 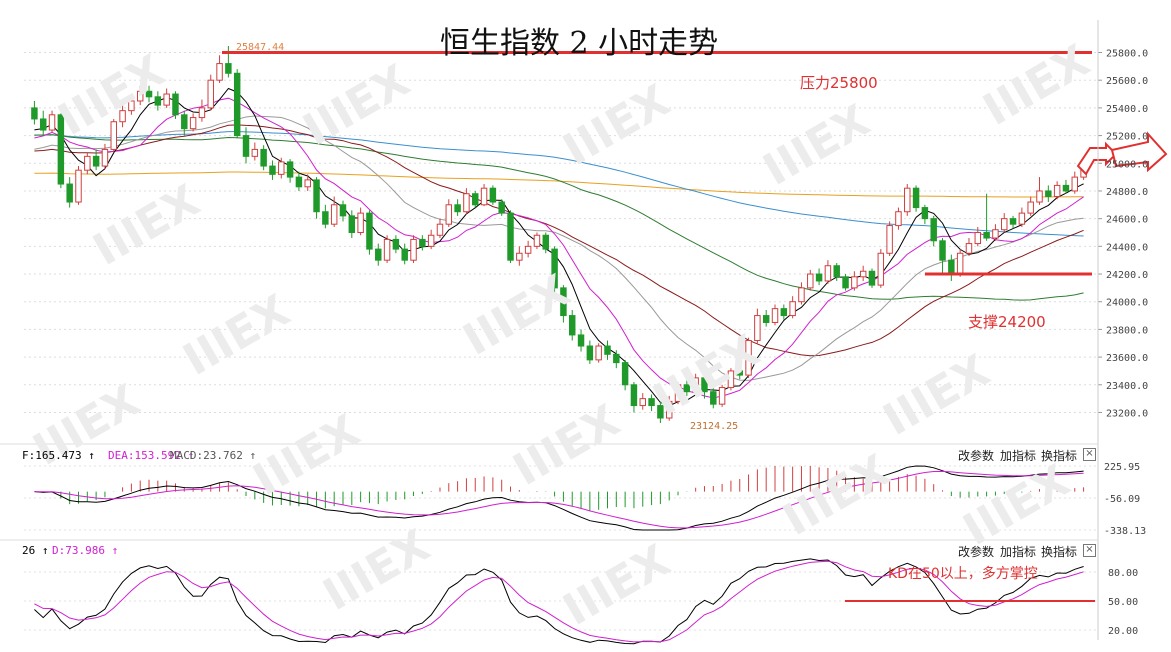 I want to click on y-tick-label: 24800.0, so click(x=1127, y=192).